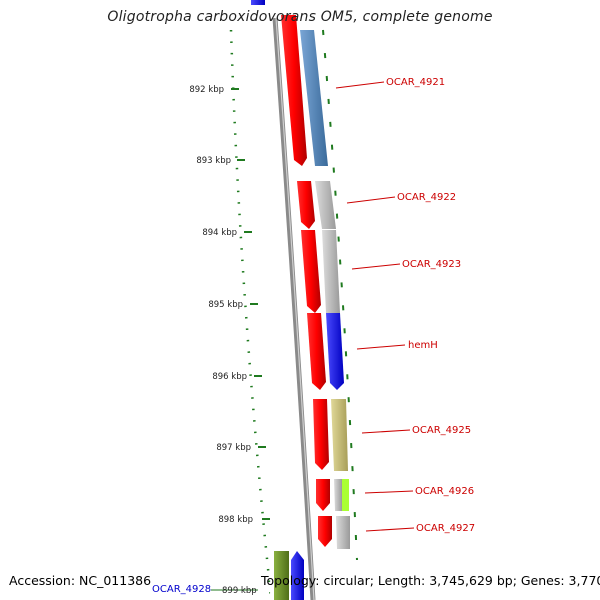  Describe the element at coordinates (235, 520) in the screenshot. I see `ruler-label: 898 kbp` at that location.